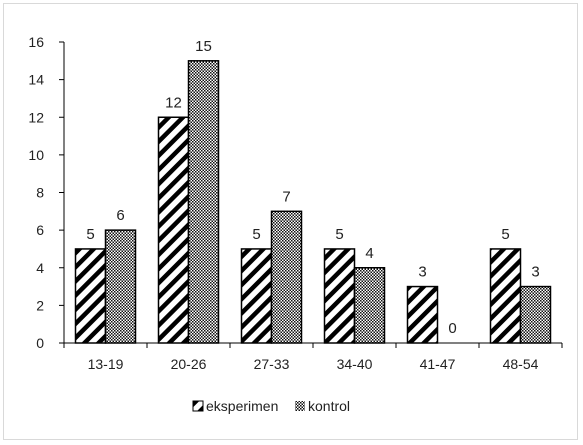  What do you see at coordinates (120, 215) in the screenshot?
I see `data-label: 6` at bounding box center [120, 215].